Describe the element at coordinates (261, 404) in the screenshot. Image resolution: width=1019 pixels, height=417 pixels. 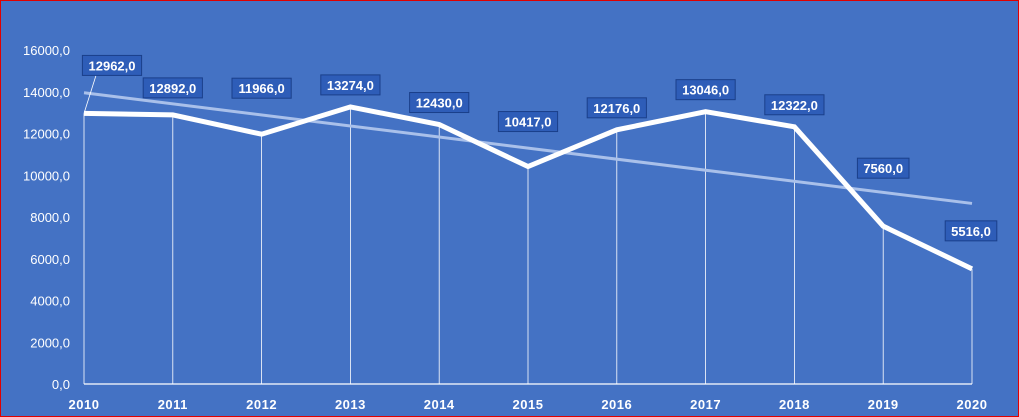
I see `x-tick-label: 2012` at that location.